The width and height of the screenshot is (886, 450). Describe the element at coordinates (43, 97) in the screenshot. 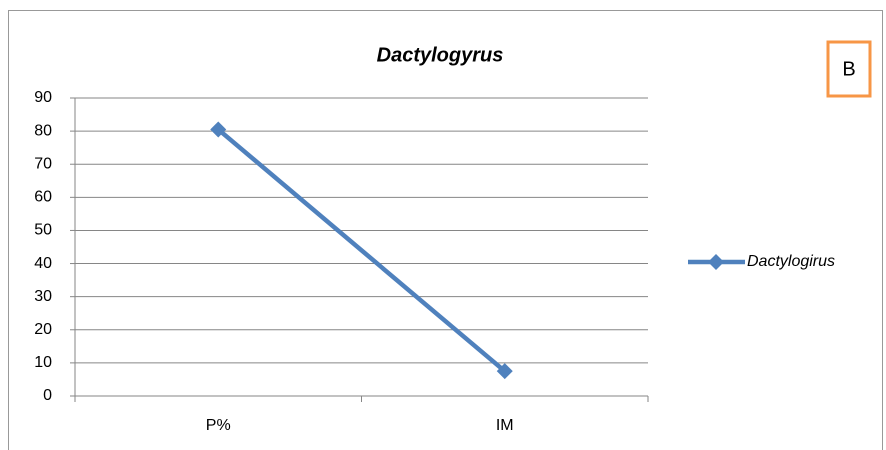

I see `y-tick-label: 90` at that location.